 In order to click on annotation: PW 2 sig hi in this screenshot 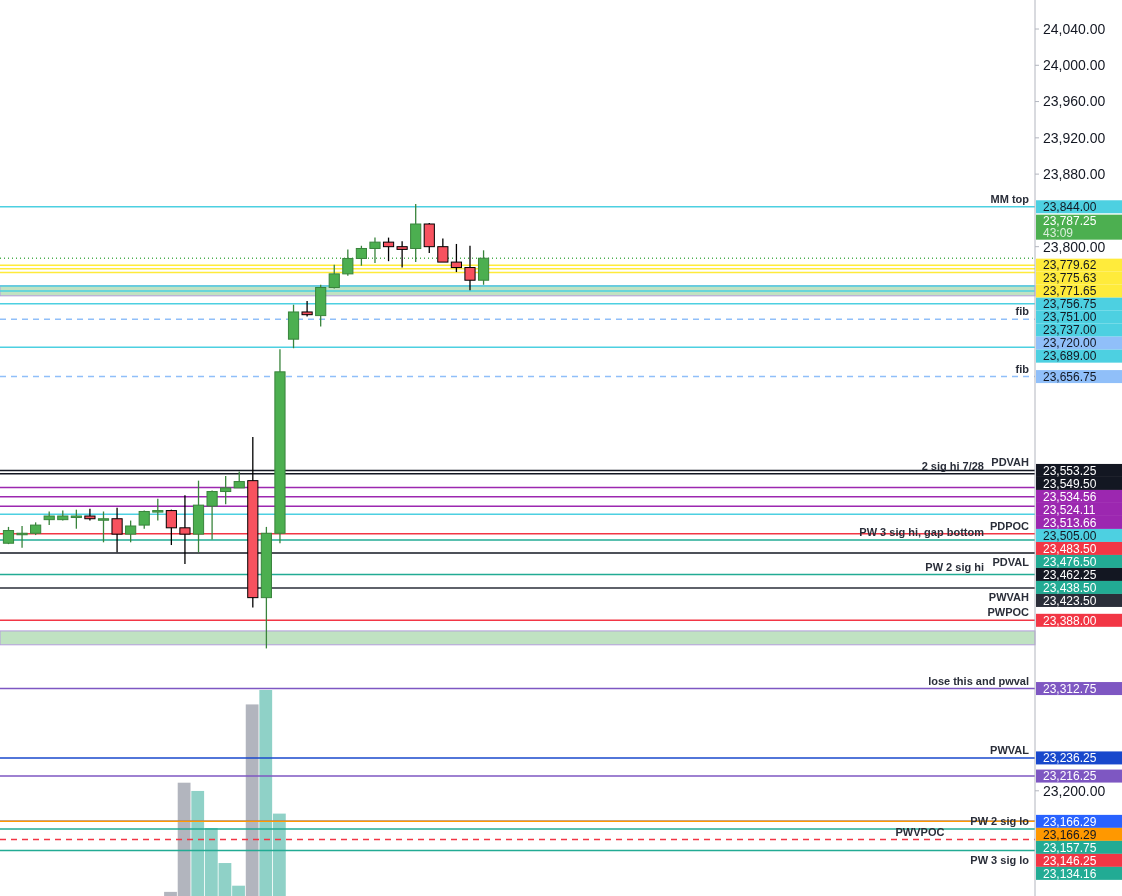, I will do `click(954, 566)`.